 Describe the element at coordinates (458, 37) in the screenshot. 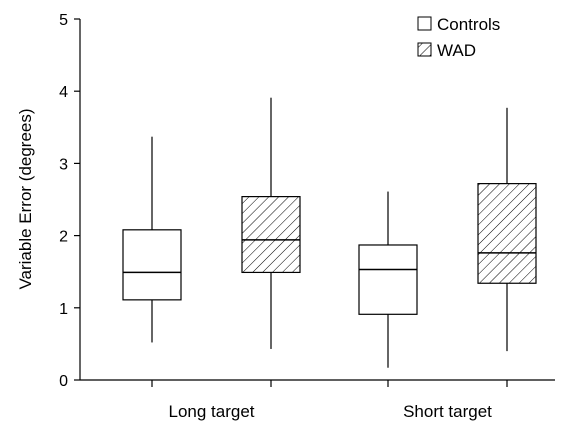

I see `legend: Controls WAD` at that location.